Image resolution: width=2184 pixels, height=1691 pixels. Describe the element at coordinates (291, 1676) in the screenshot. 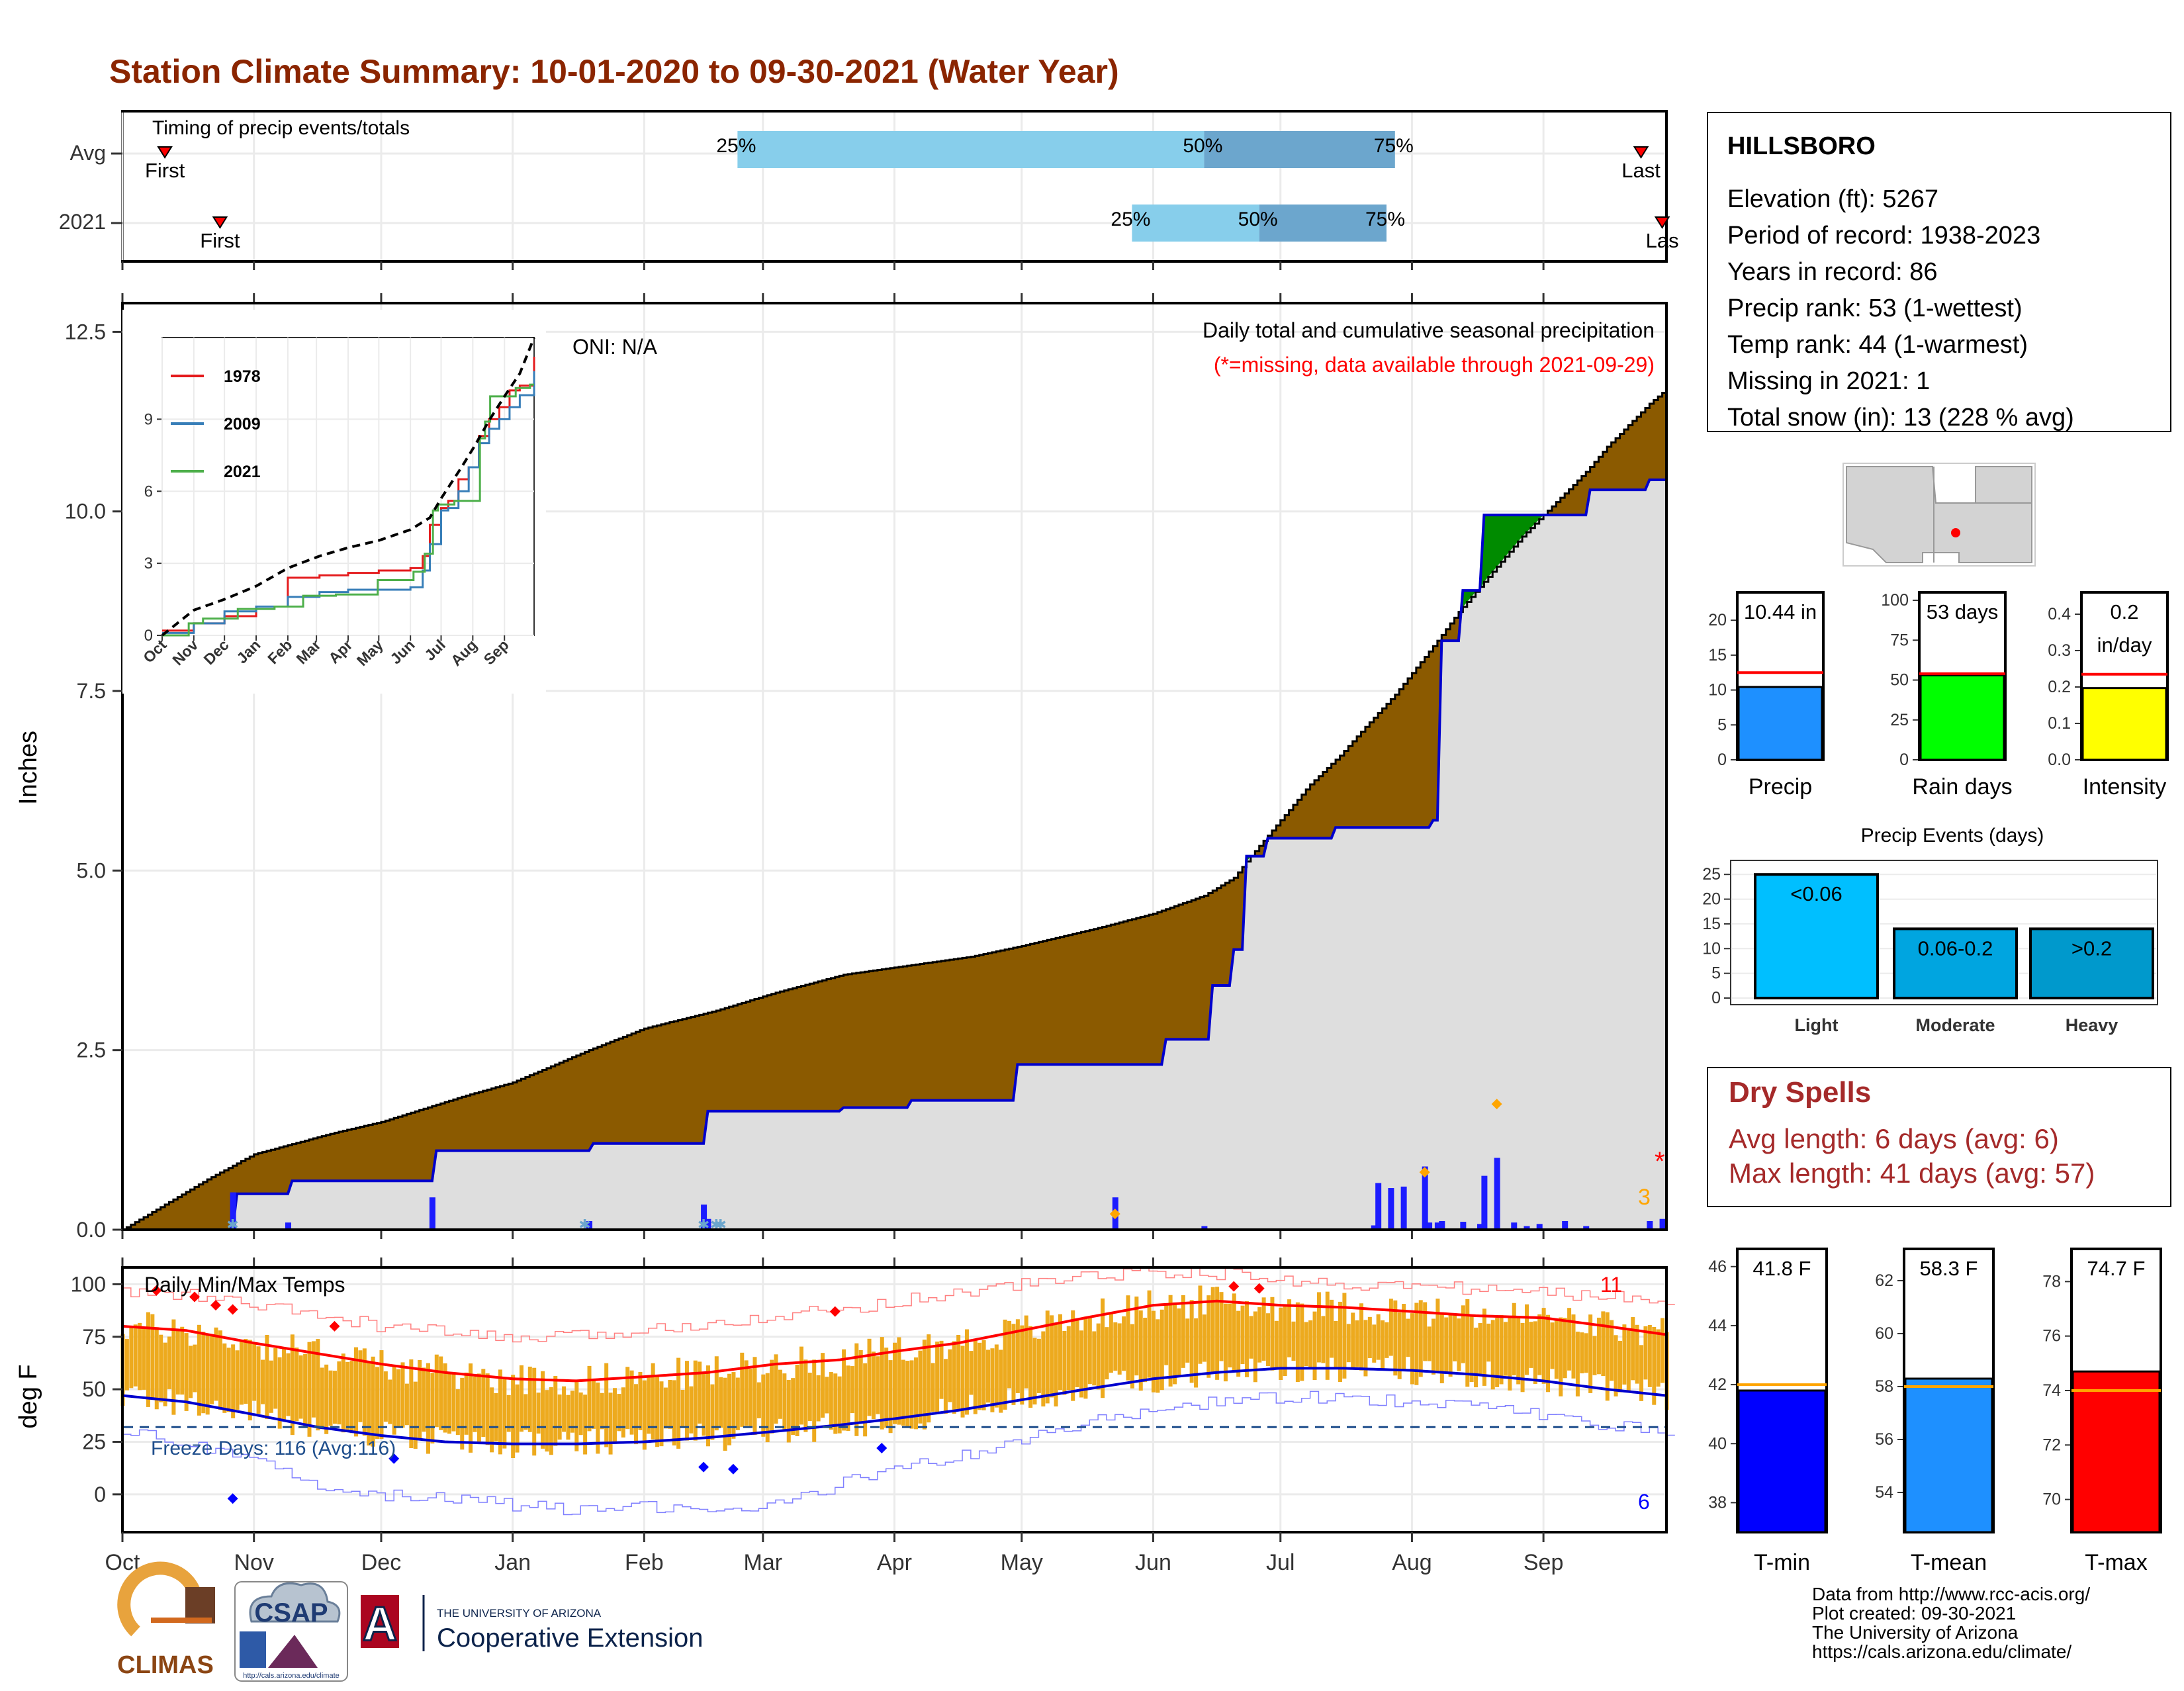

I see `csap-url: http://cals.arizona.edu/climate` at that location.